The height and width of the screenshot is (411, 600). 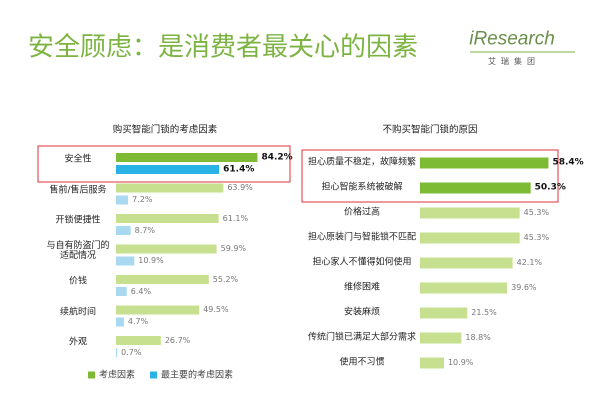 I want to click on category-label: 担心智能系统被破解, so click(x=362, y=187).